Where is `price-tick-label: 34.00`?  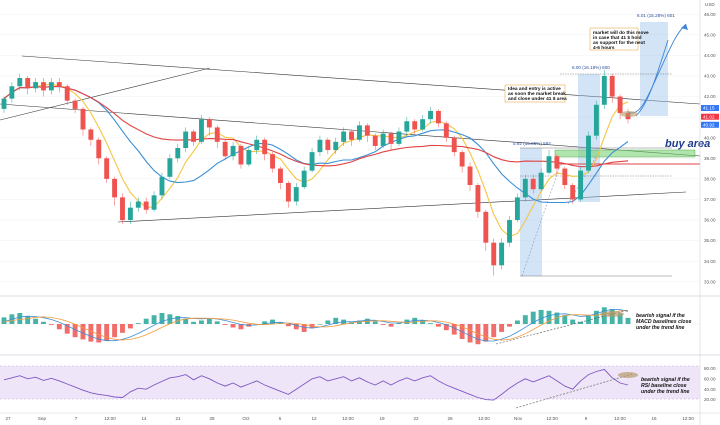
price-tick-label: 34.00 is located at coordinates (710, 261).